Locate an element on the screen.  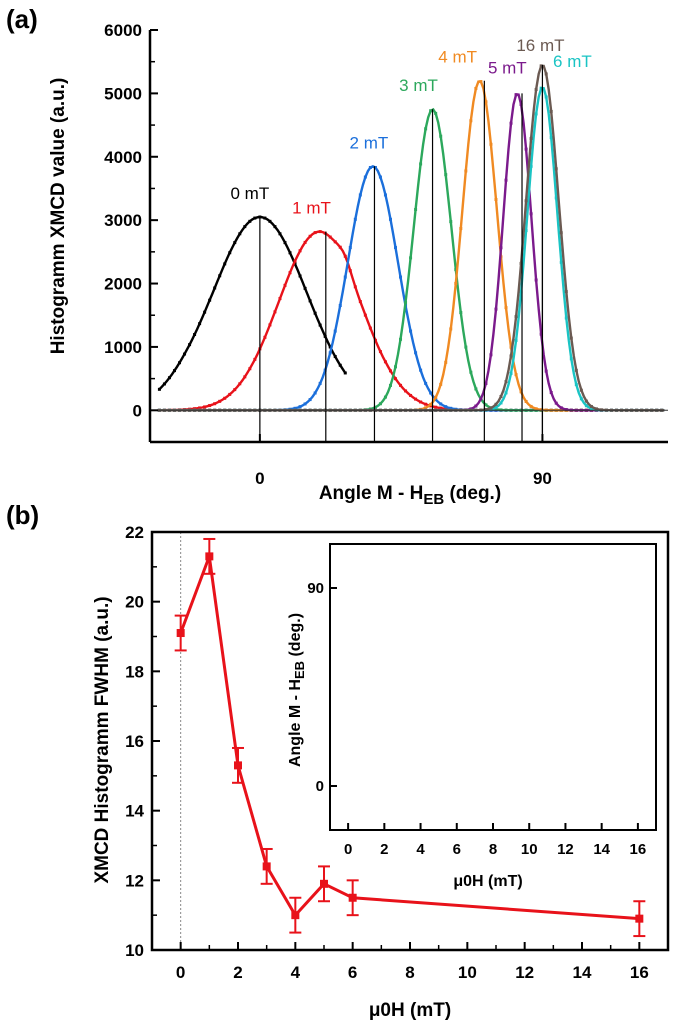
inset-x-tick-label: 6 is located at coordinates (457, 849).